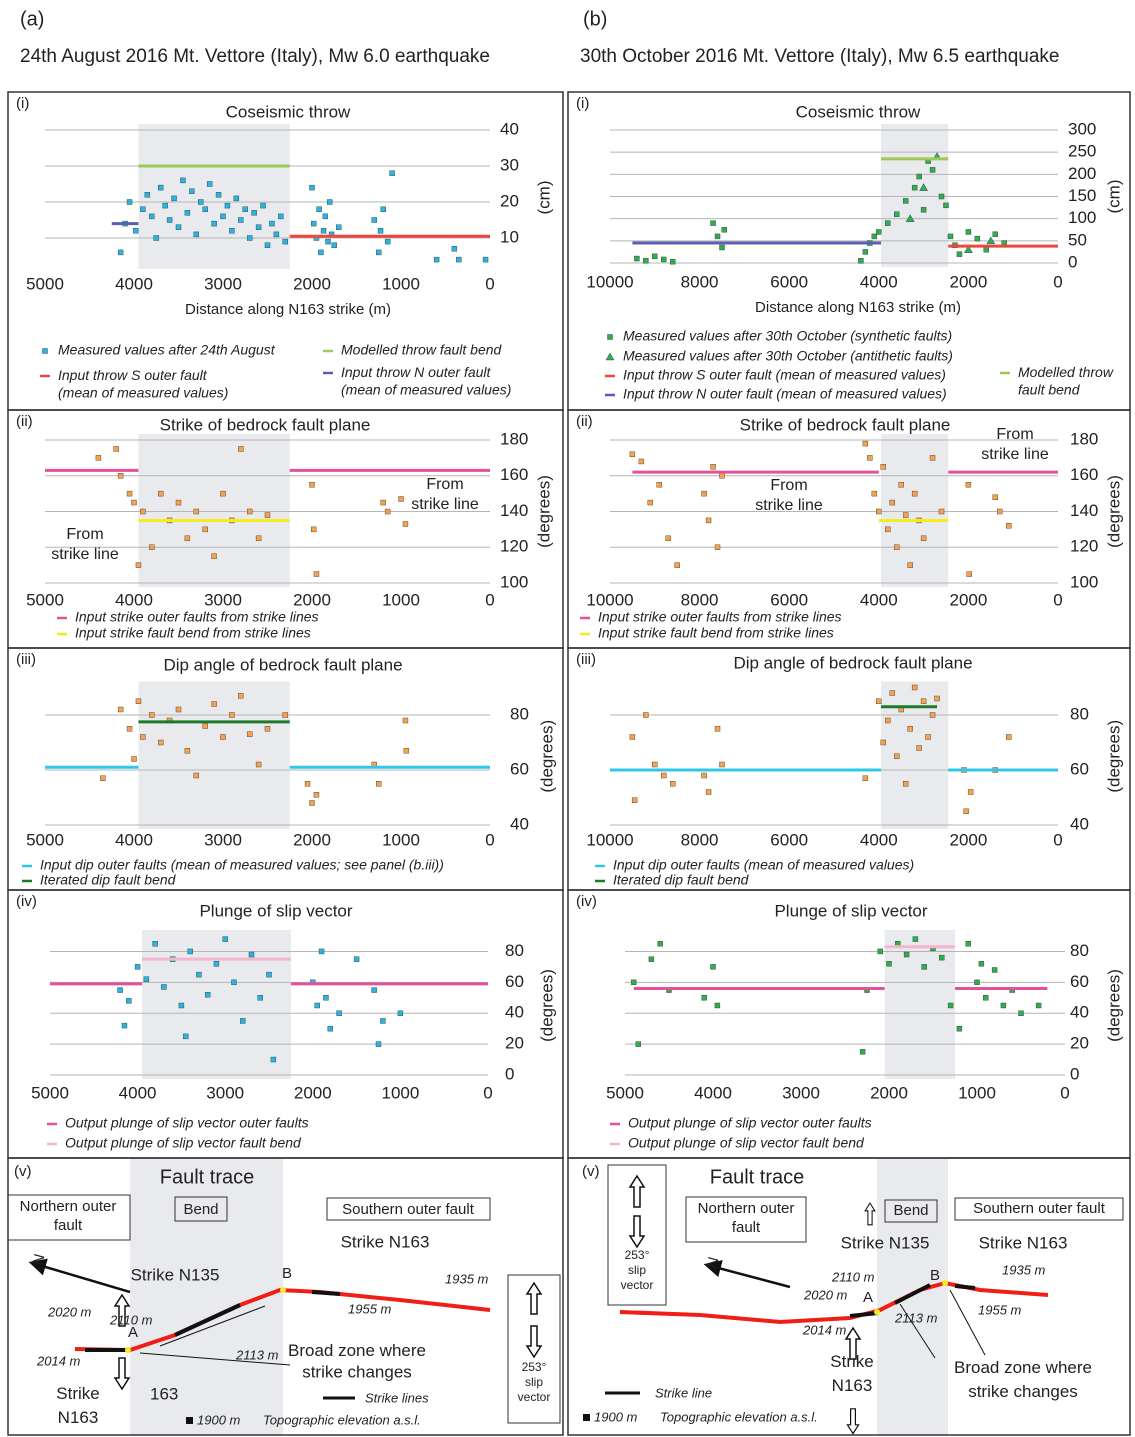 The width and height of the screenshot is (1135, 1437). Describe the element at coordinates (285, 1296) in the screenshot. I see `panel-frame` at that location.